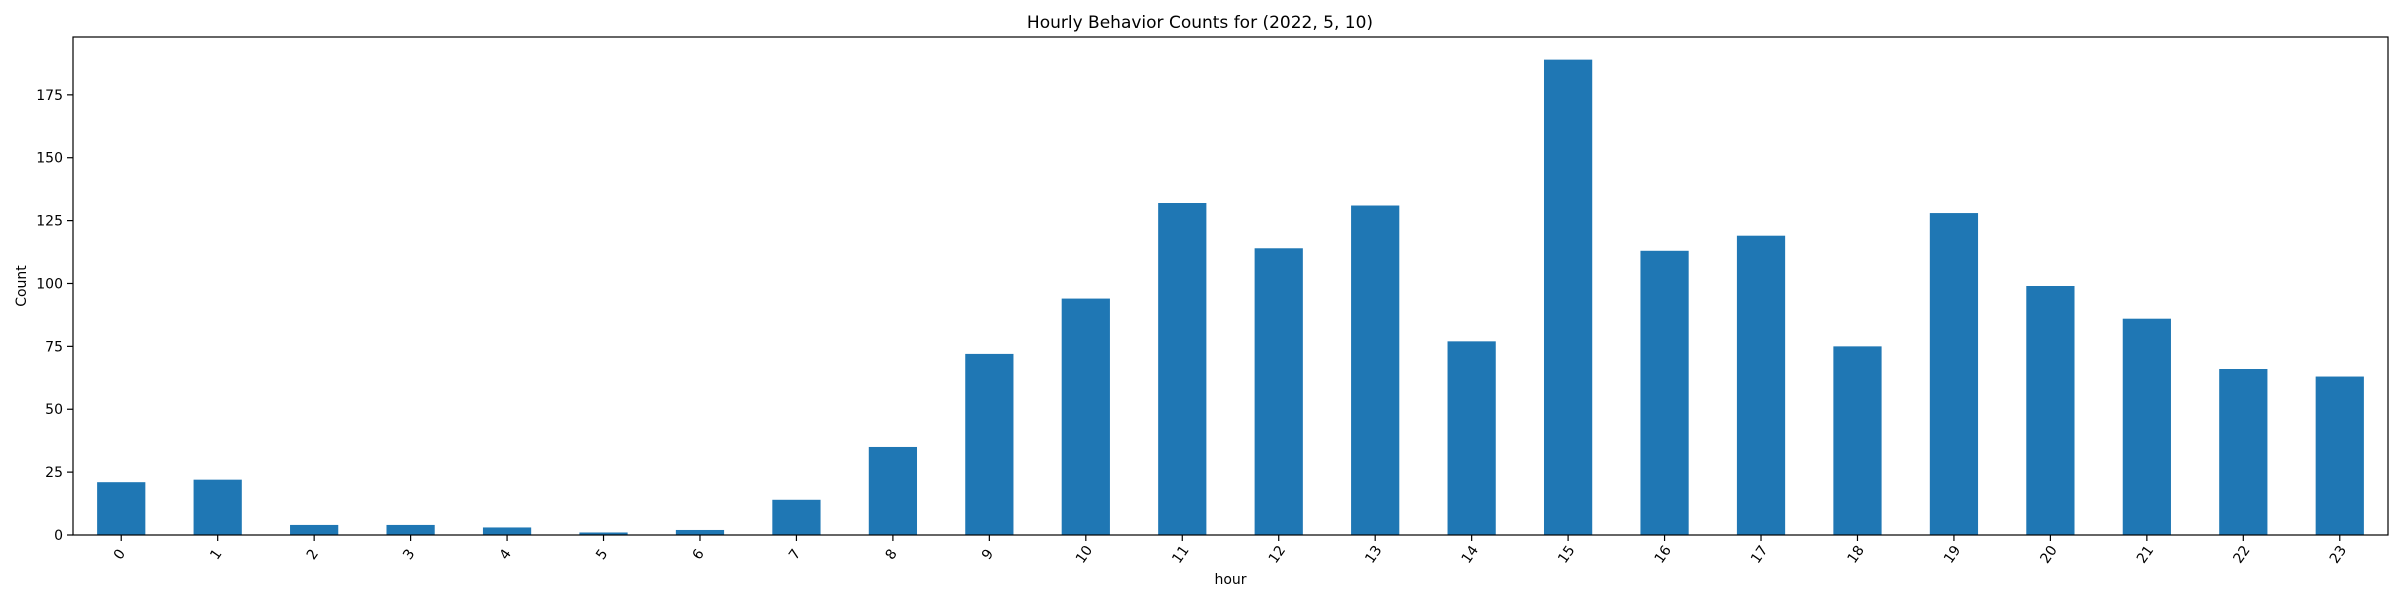 The image size is (2400, 600). What do you see at coordinates (1856, 555) in the screenshot?
I see `x-tick-label: 18` at bounding box center [1856, 555].